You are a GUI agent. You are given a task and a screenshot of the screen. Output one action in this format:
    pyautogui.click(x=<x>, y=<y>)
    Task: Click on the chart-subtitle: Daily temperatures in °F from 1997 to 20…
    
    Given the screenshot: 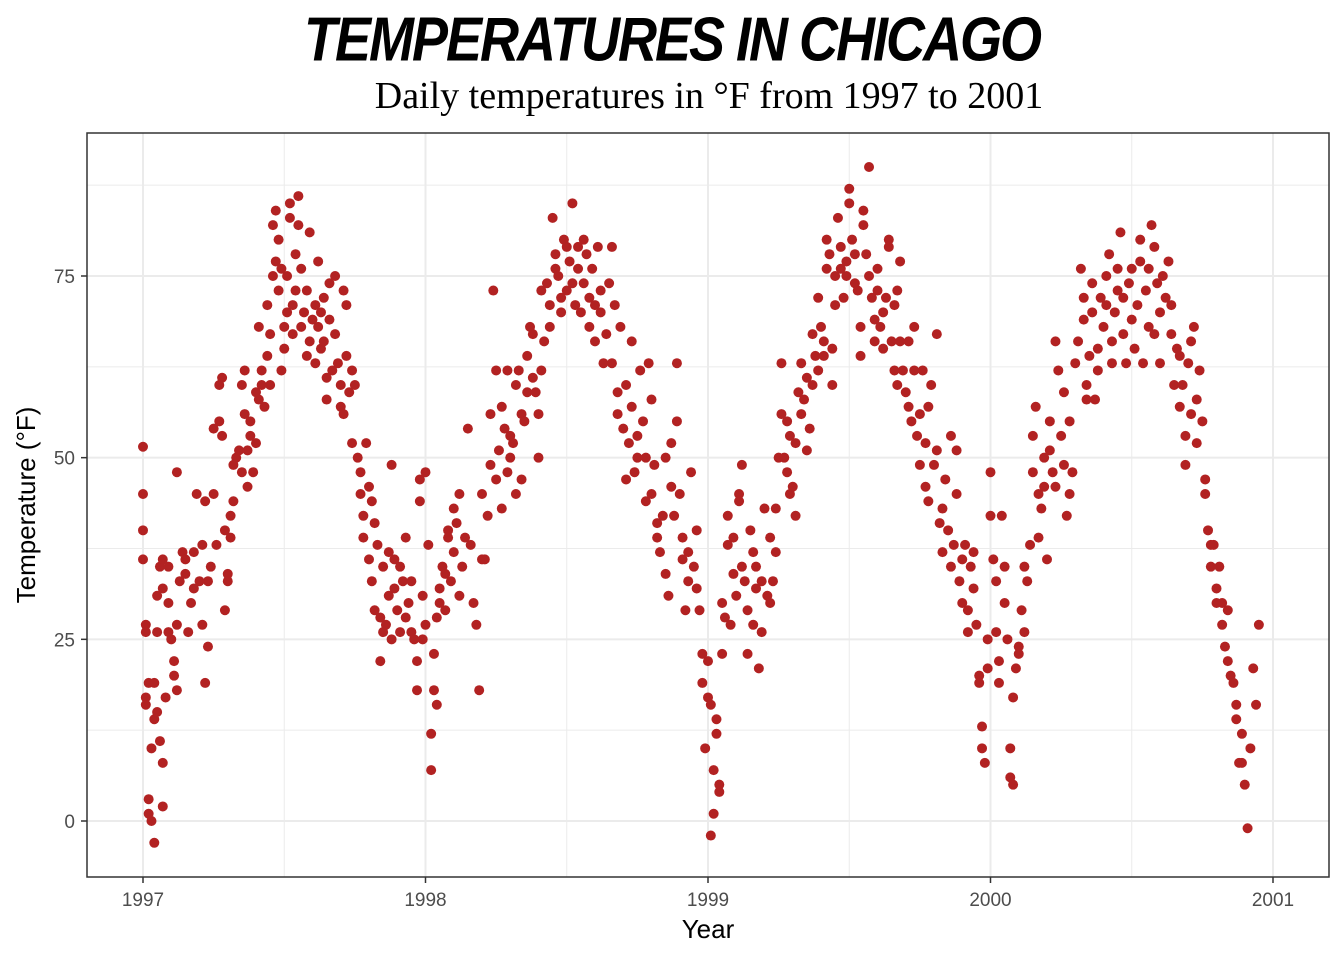 What is the action you would take?
    pyautogui.click(x=709, y=96)
    